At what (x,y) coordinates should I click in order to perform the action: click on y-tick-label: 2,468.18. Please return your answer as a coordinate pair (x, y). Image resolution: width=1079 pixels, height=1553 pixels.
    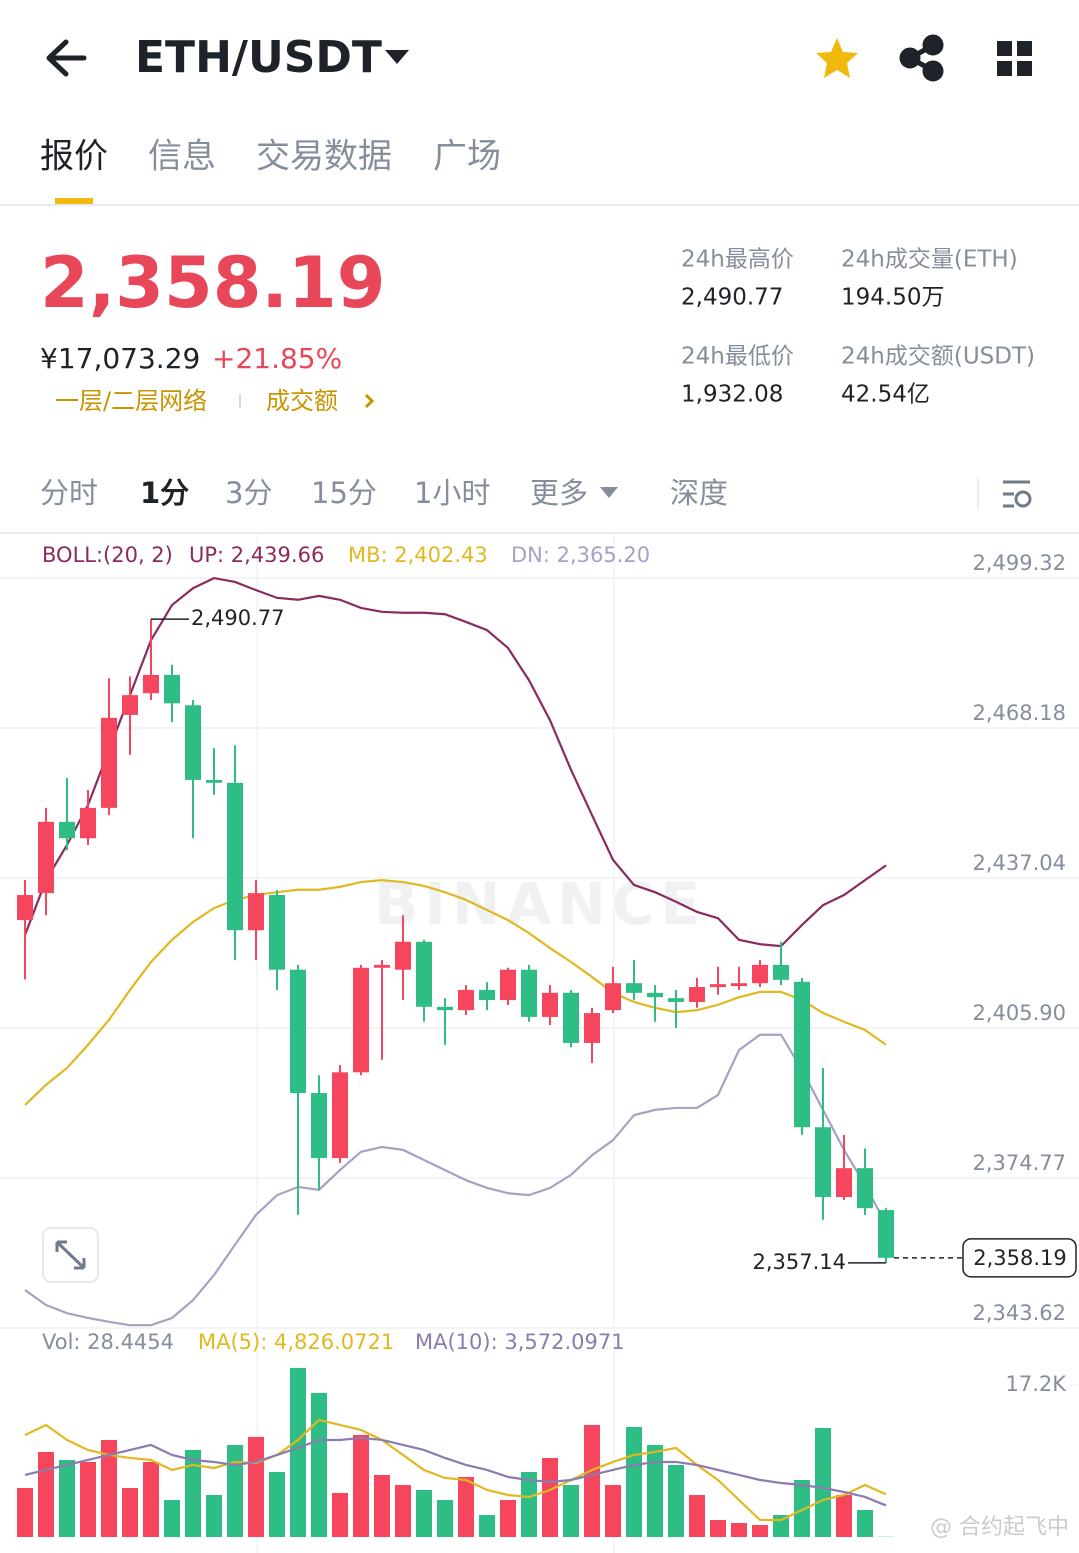
    Looking at the image, I should click on (1019, 713).